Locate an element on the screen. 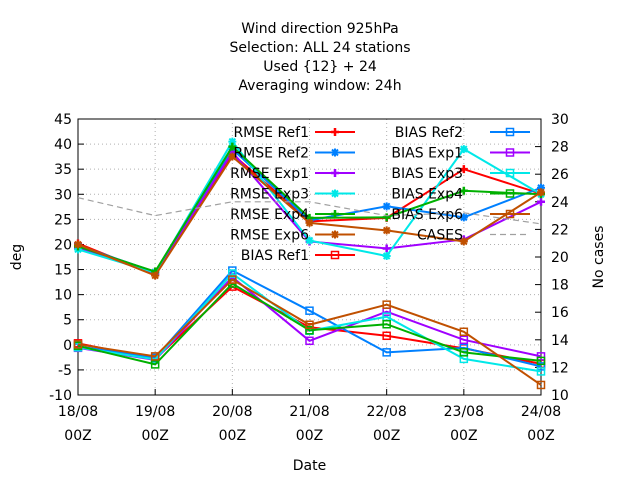 Image resolution: width=640 pixels, height=480 pixels. legend-label: RMSE Exp6 is located at coordinates (269, 236).